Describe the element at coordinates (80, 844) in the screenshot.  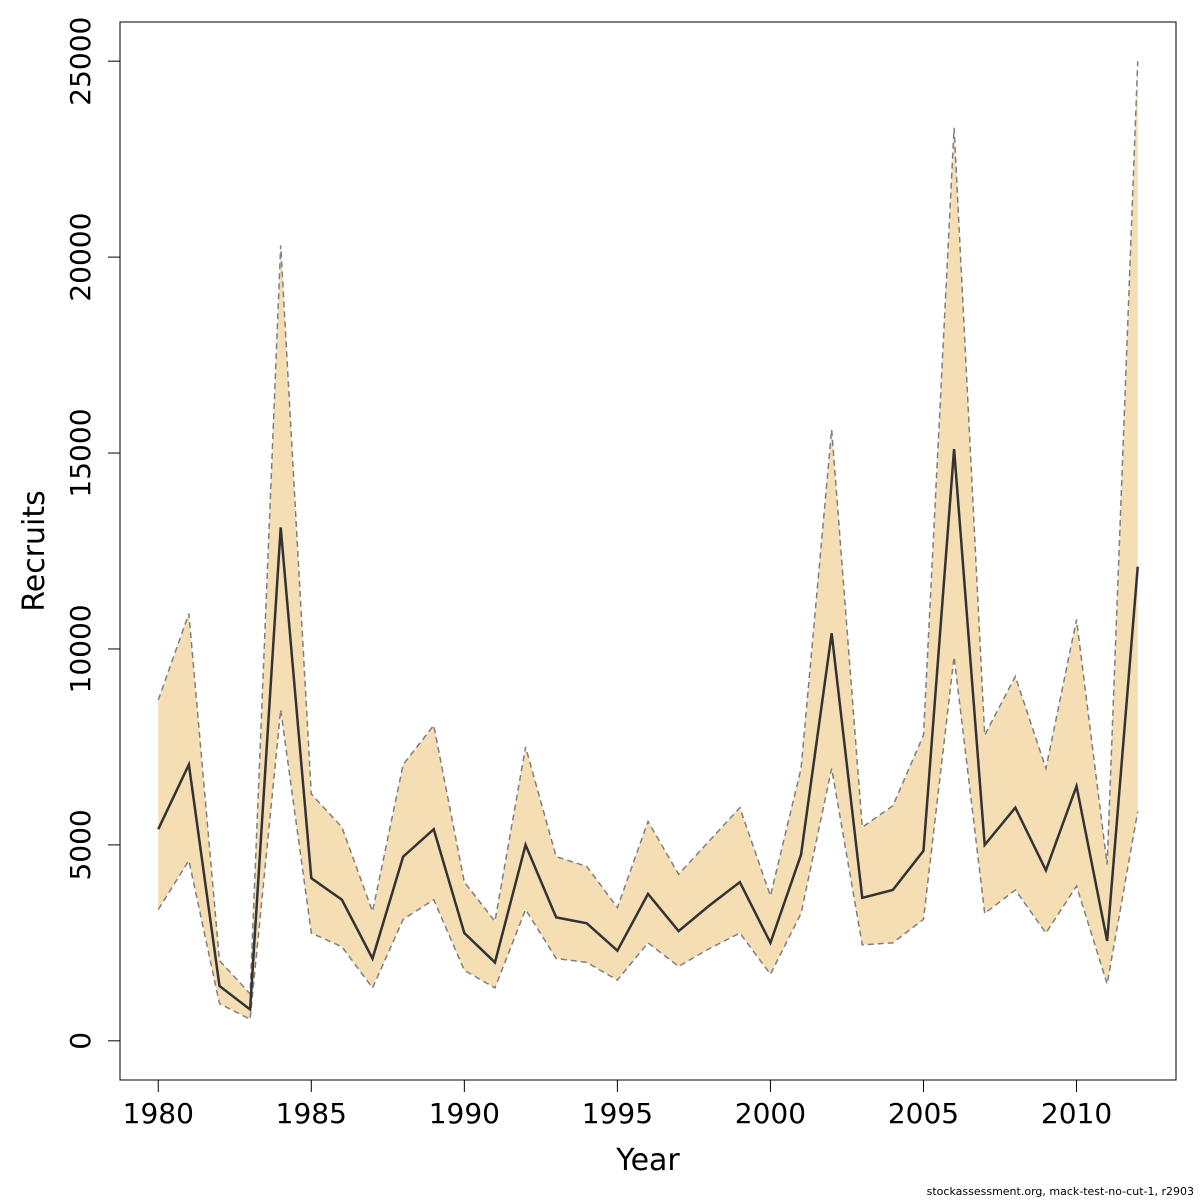
I see `y-tick-label: 5000` at that location.